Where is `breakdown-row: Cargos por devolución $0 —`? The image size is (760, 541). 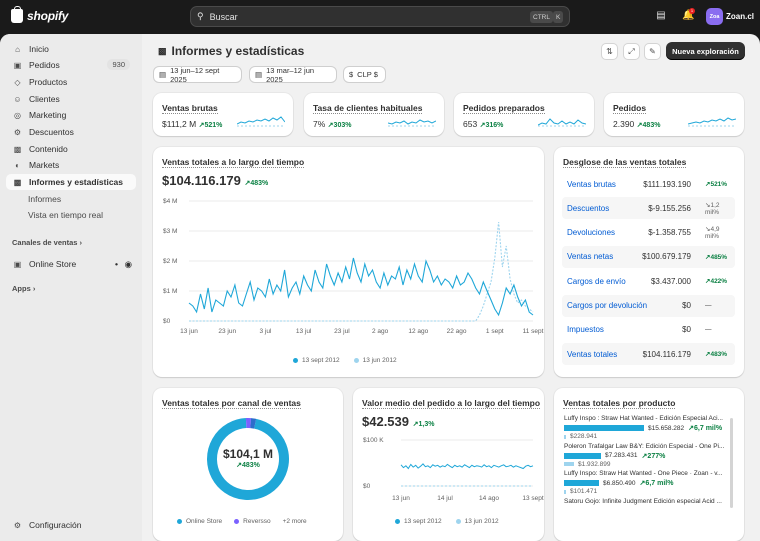
breakdown-row: Cargos por devolución $0 — is located at coordinates (648, 305).